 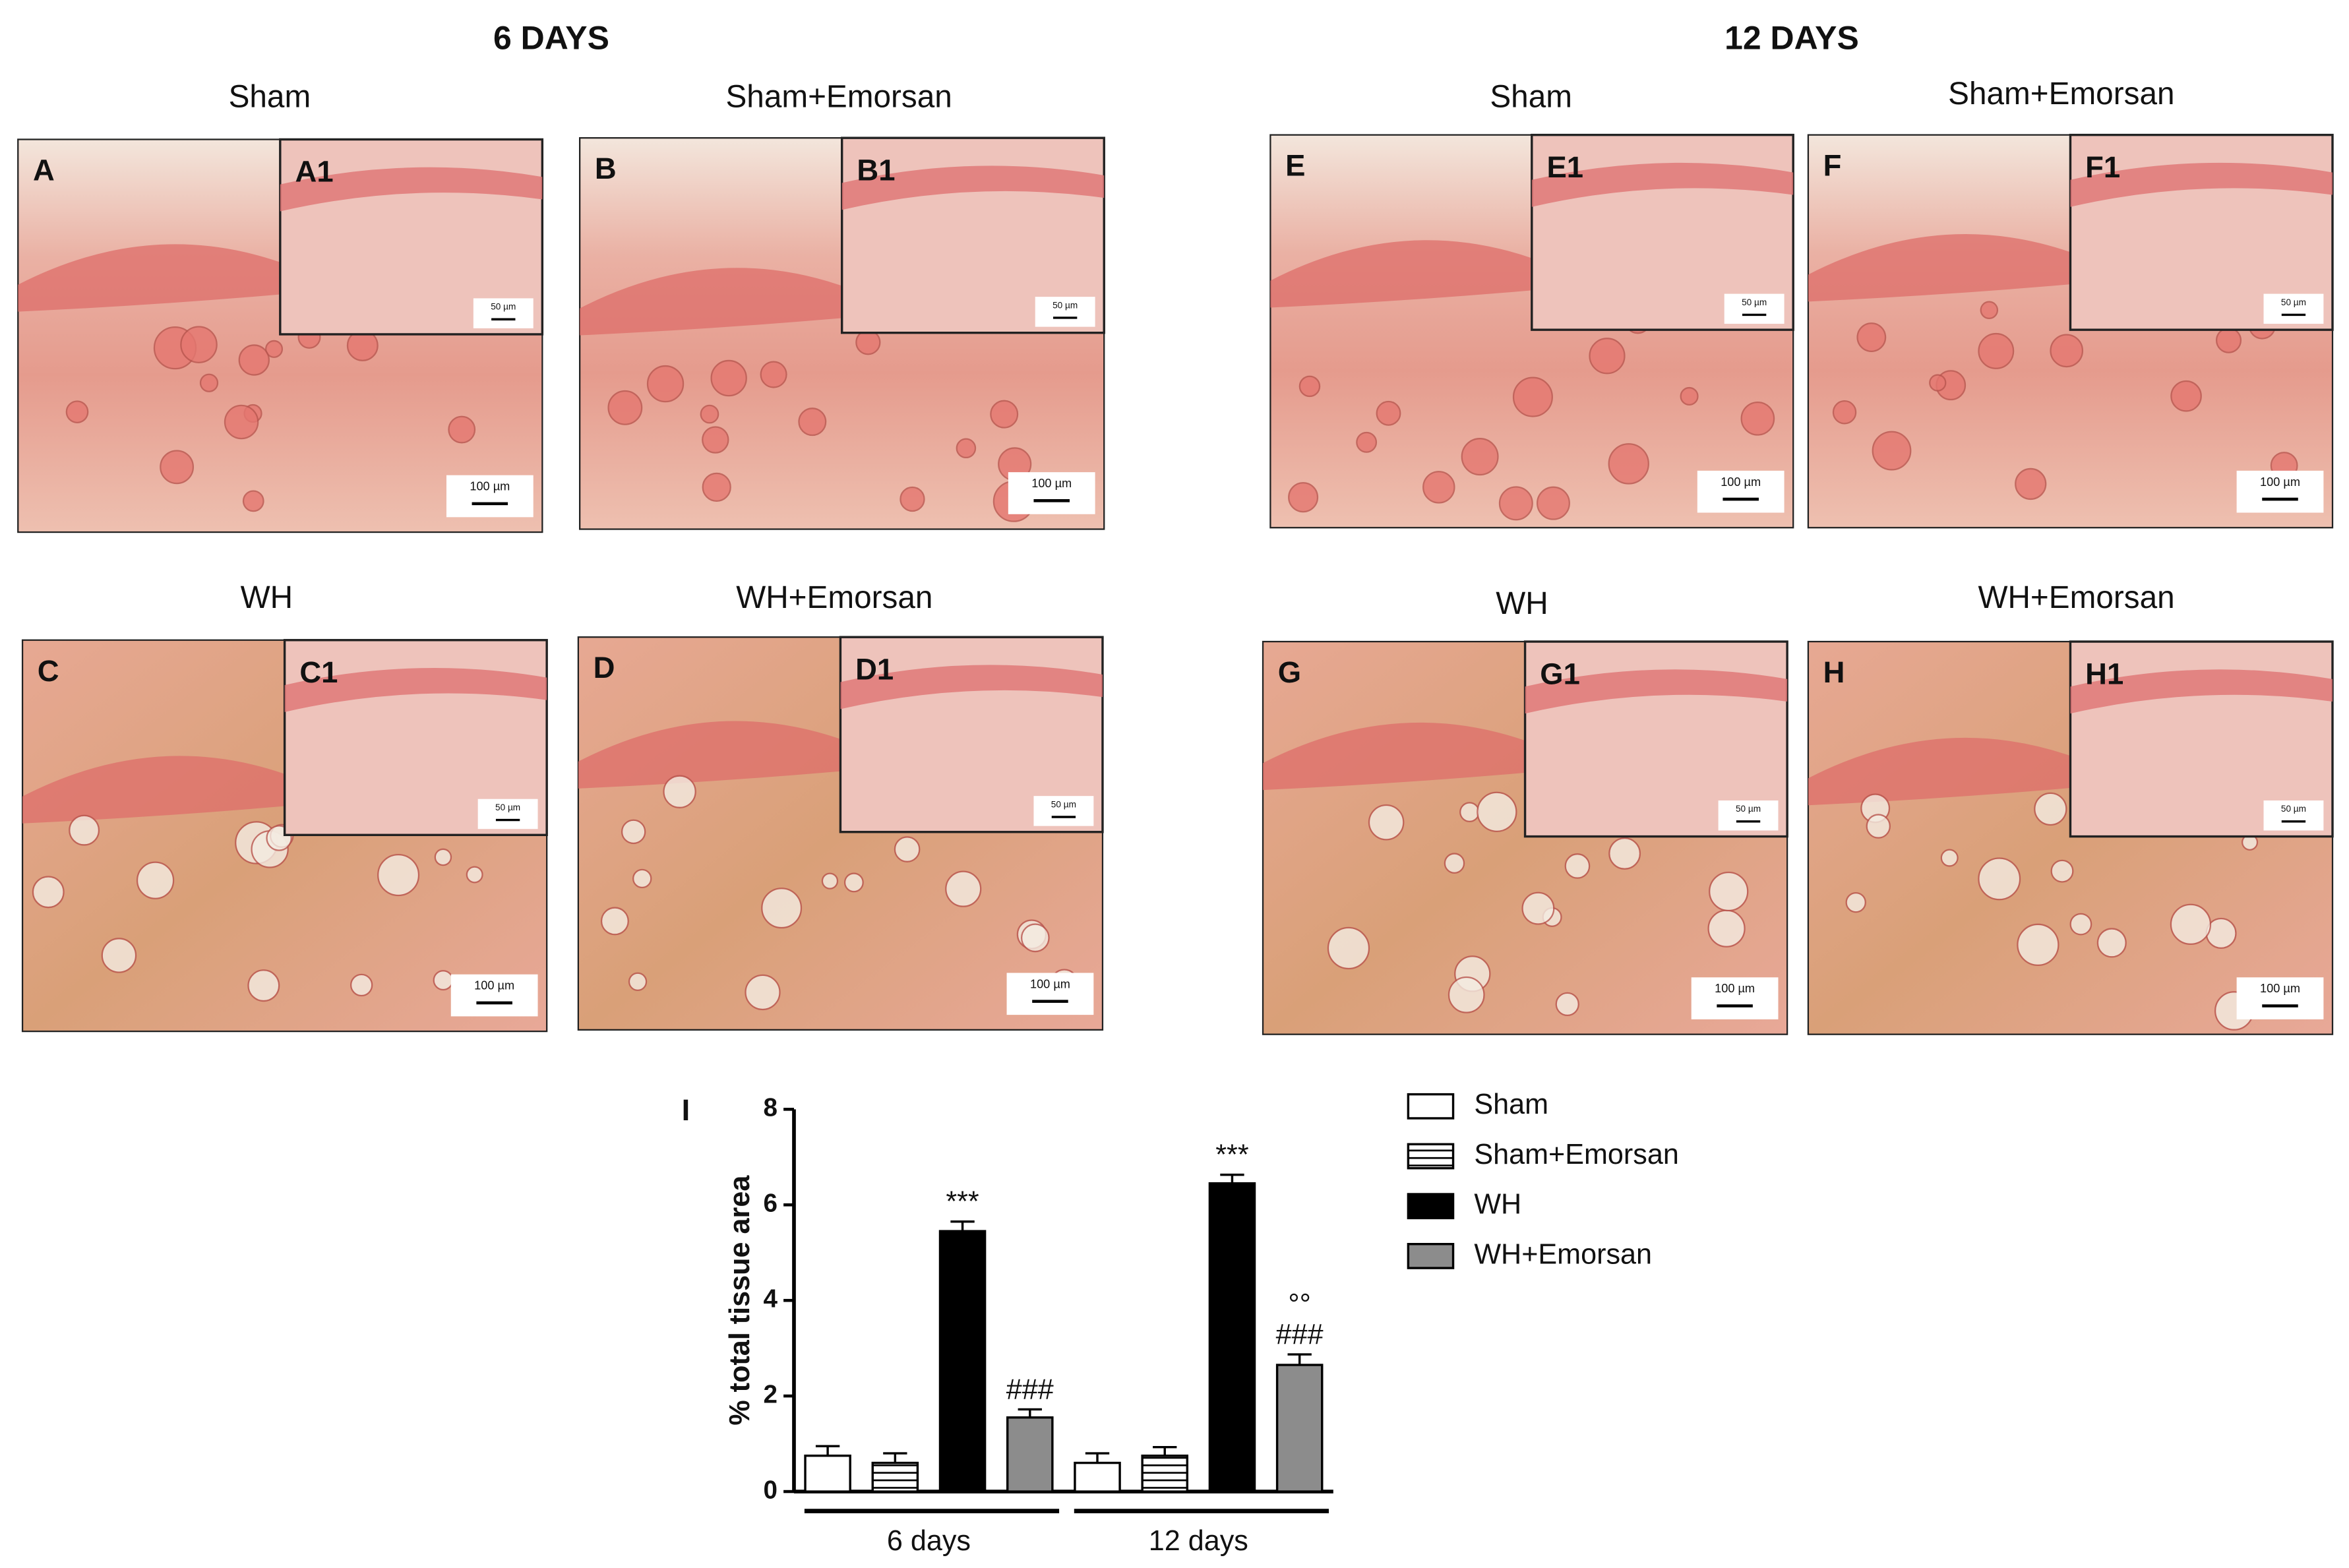 I want to click on micrograph: H H1 50 µm 100 µm, so click(x=2070, y=837).